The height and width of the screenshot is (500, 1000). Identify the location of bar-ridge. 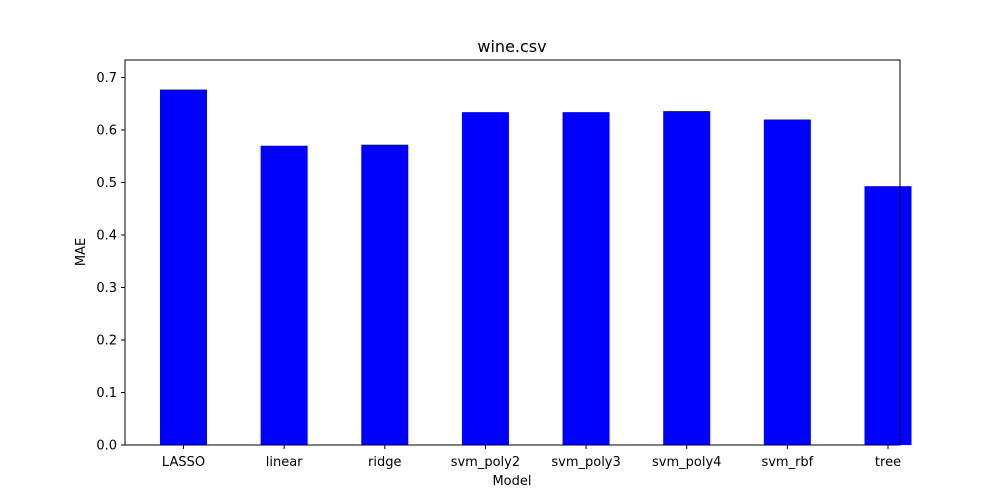
(385, 294).